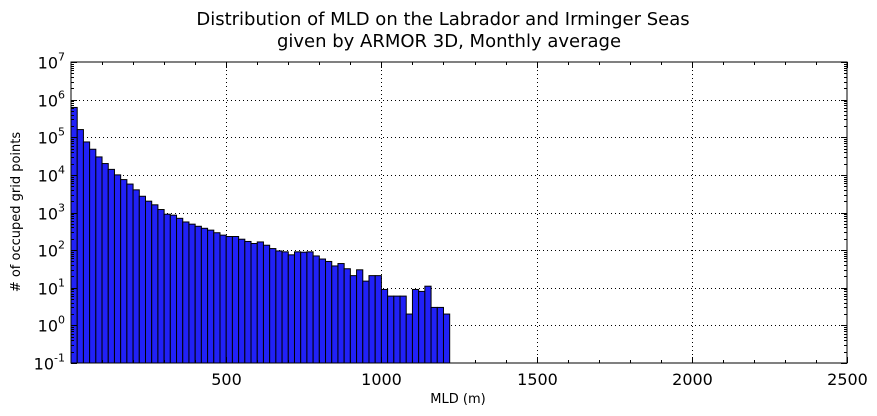 This screenshot has width=877, height=416. I want to click on y-tick-label: 10⁰, so click(51, 325).